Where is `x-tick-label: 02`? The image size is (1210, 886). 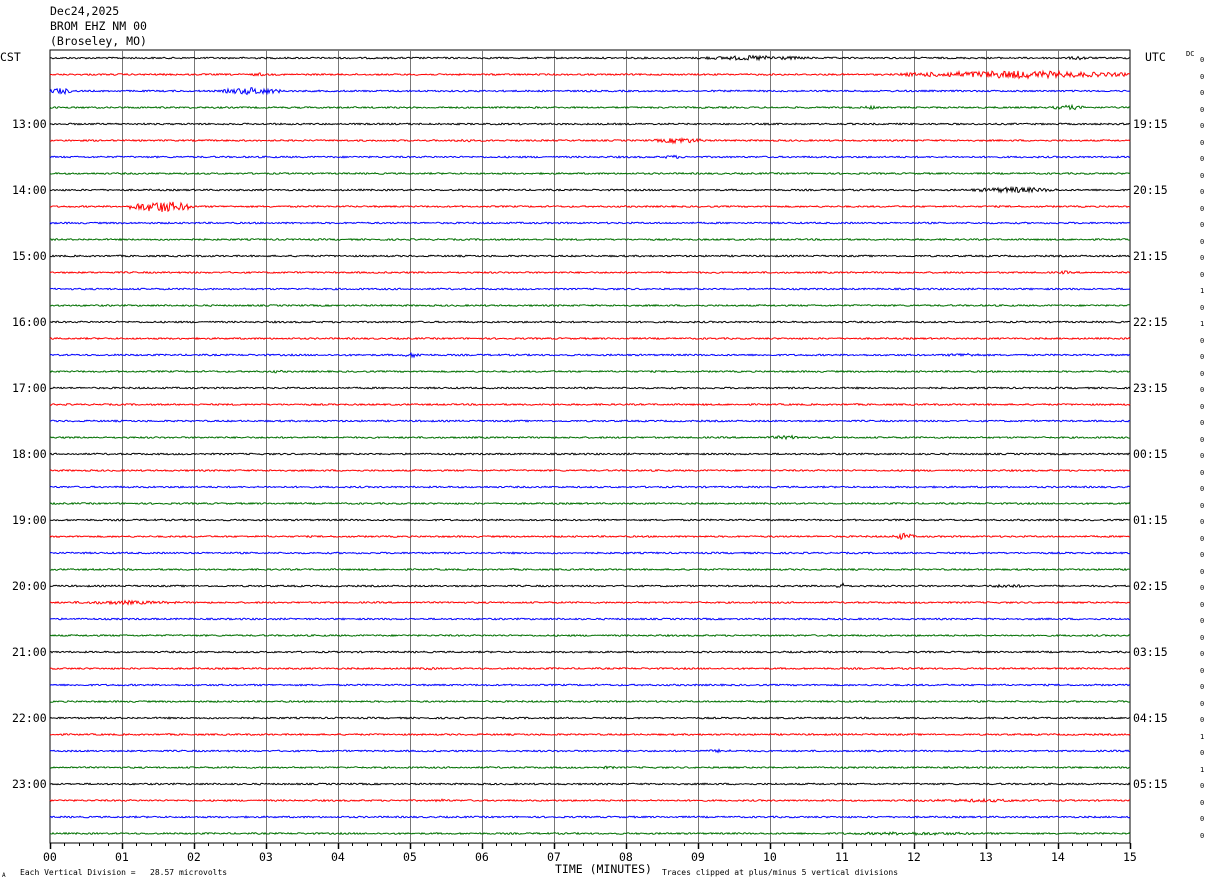
x-tick-label: 02 is located at coordinates (194, 857).